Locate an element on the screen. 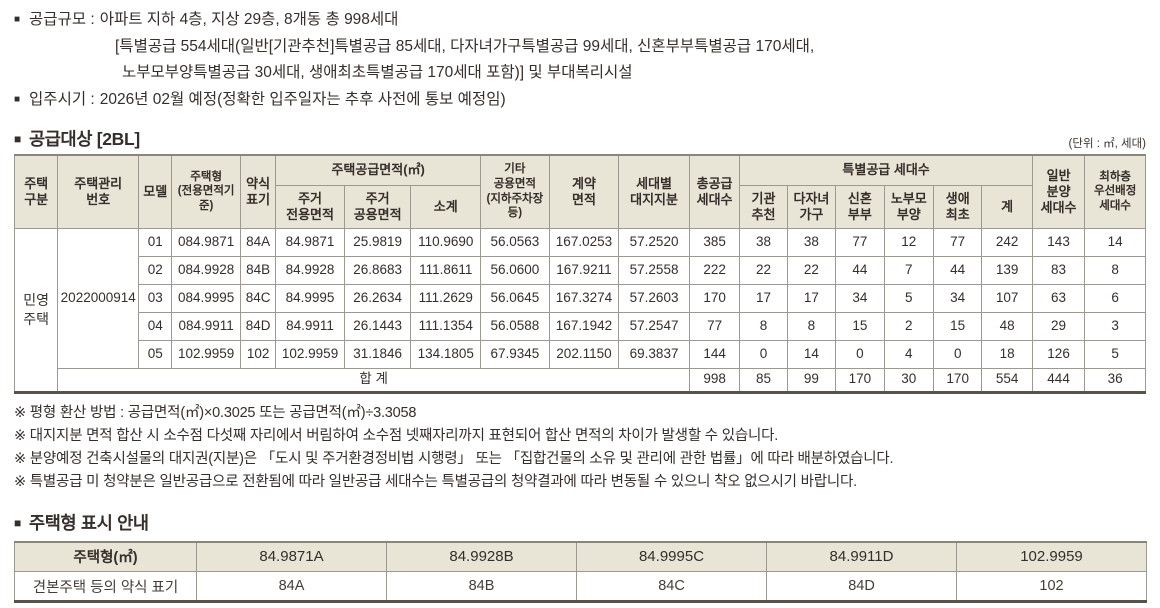 This screenshot has height=608, width=1160. cell: 01 is located at coordinates (155, 242).